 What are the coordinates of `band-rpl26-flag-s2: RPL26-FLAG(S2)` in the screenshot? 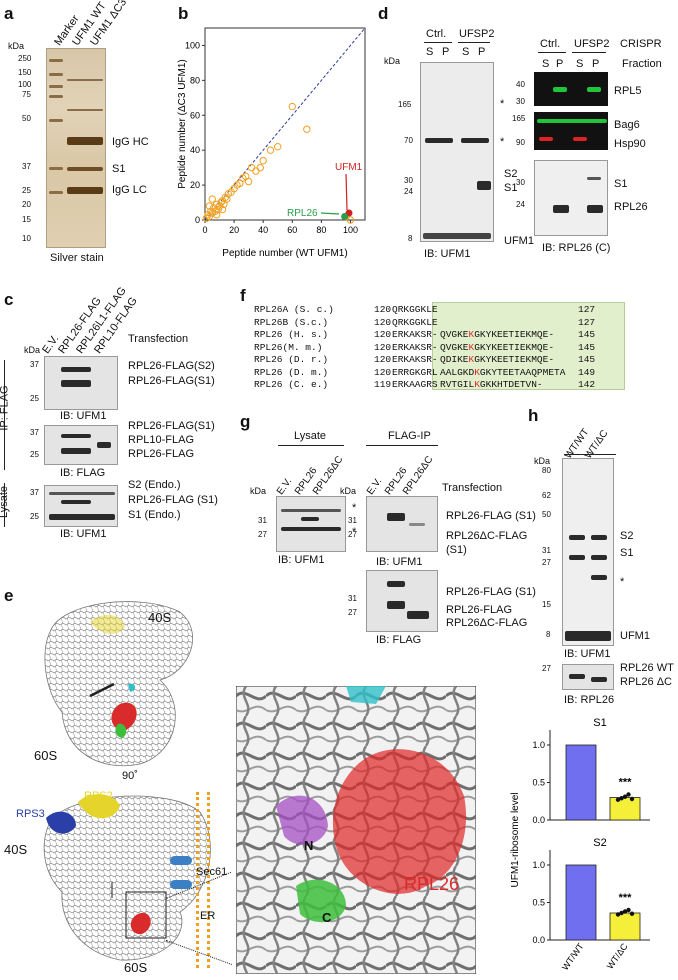 It's located at (171, 366).